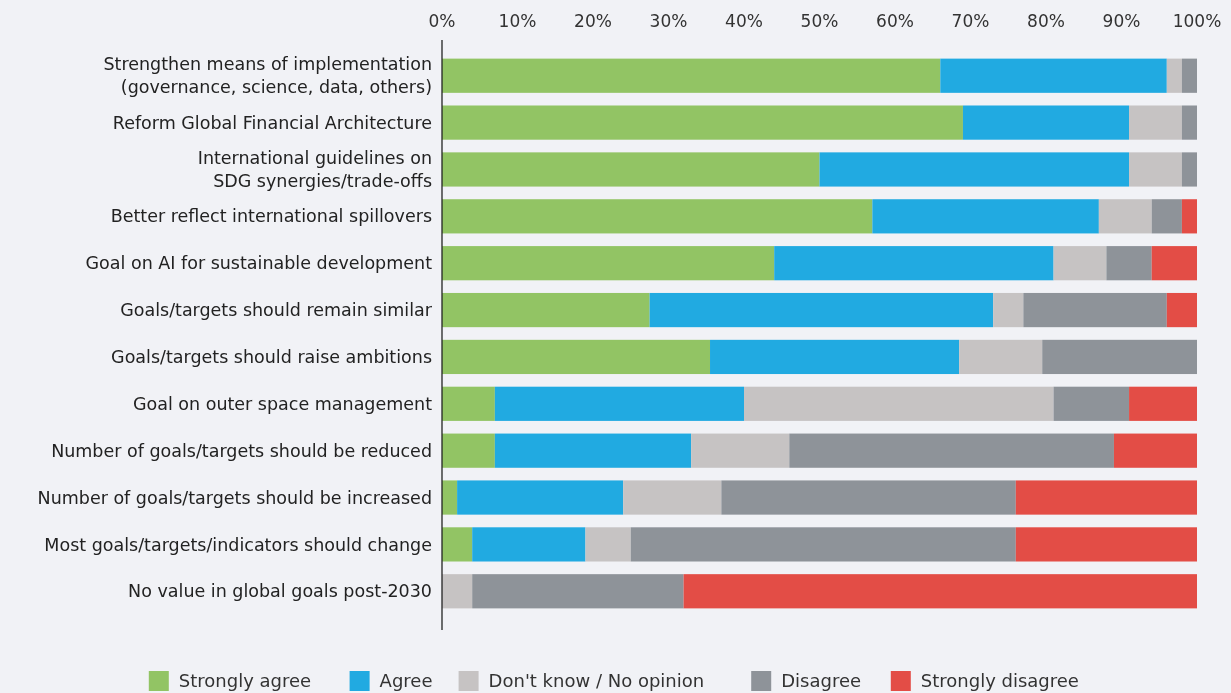 The image size is (1231, 693). Describe the element at coordinates (234, 497) in the screenshot. I see `y-tick-label: Number of goals/targets should be increased` at that location.